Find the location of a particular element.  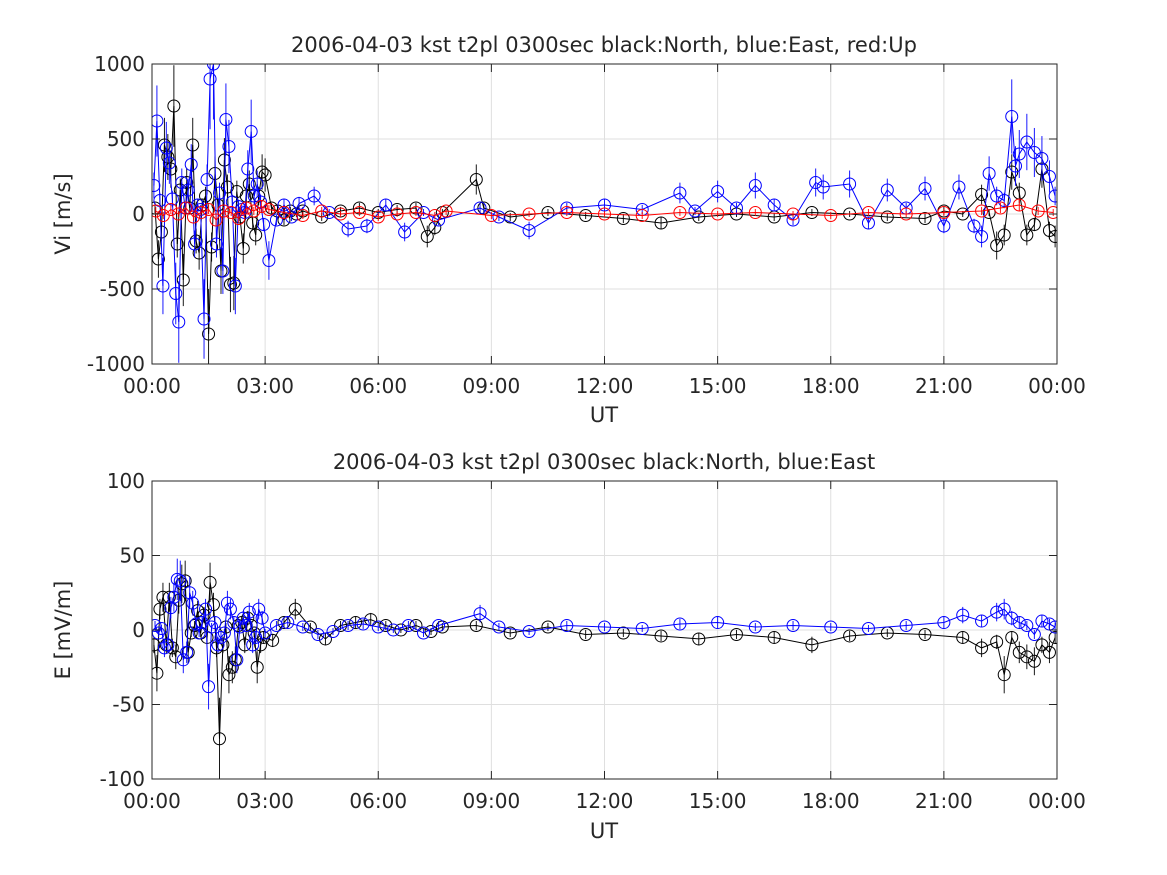

efield-x-tick-label: 12:00 is located at coordinates (605, 801).